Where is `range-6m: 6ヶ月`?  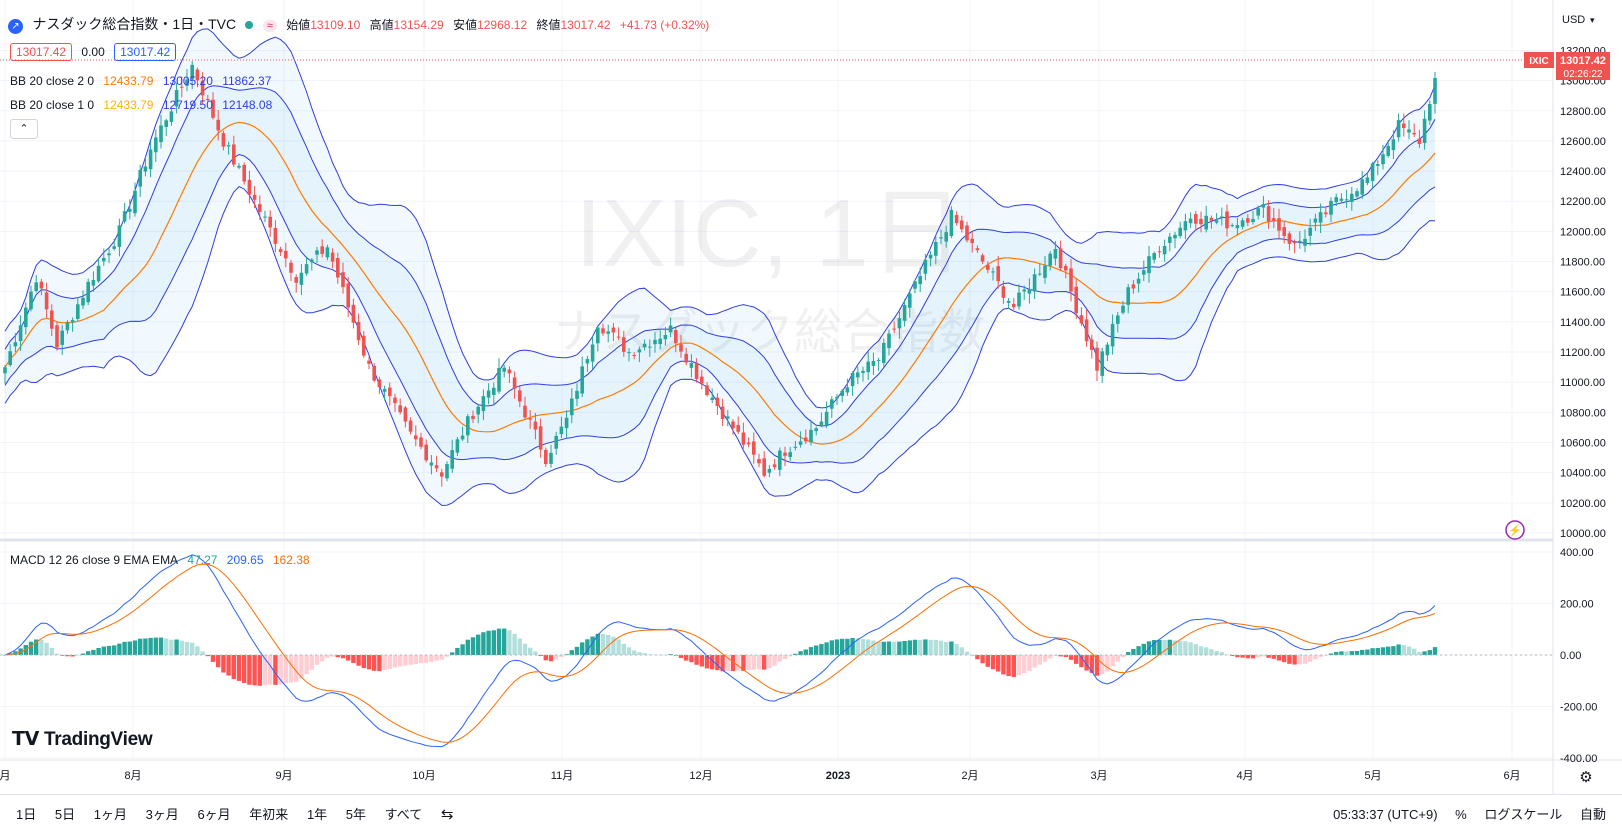 range-6m: 6ヶ月 is located at coordinates (214, 814).